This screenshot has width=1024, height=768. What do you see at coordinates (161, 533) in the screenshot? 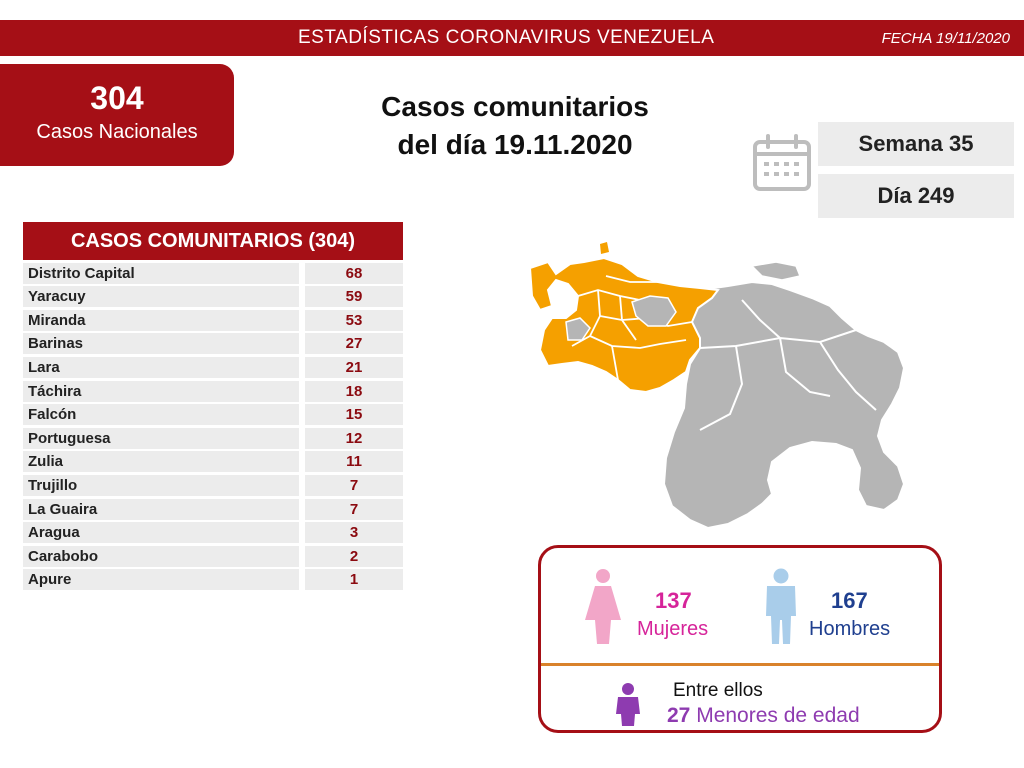
I see `state-name: Aragua` at bounding box center [161, 533].